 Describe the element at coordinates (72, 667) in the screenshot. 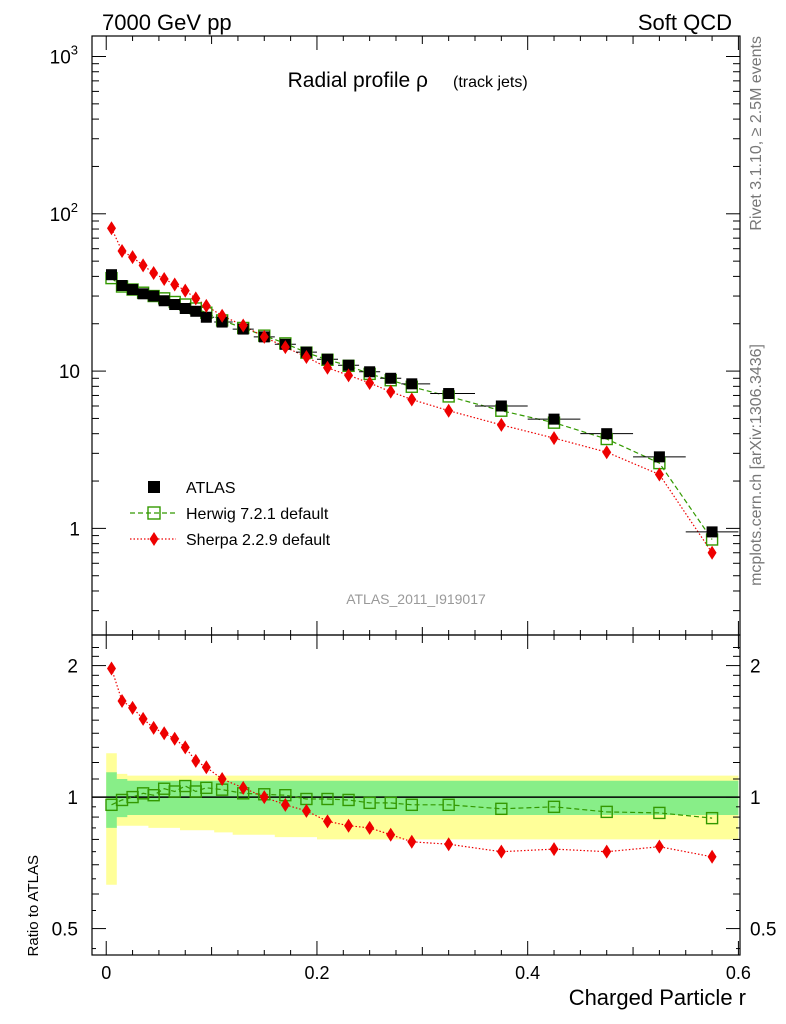

I see `ratio-y-tick-label-left: 2` at that location.